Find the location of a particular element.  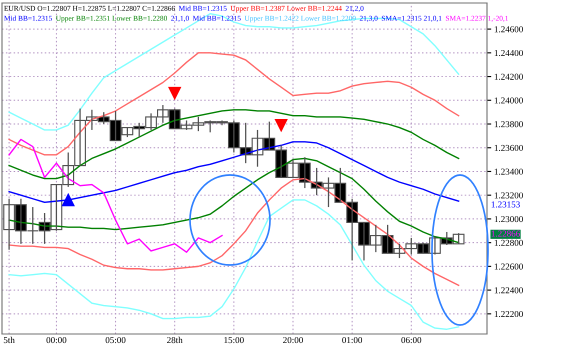

line-series is located at coordinates (115, 195).